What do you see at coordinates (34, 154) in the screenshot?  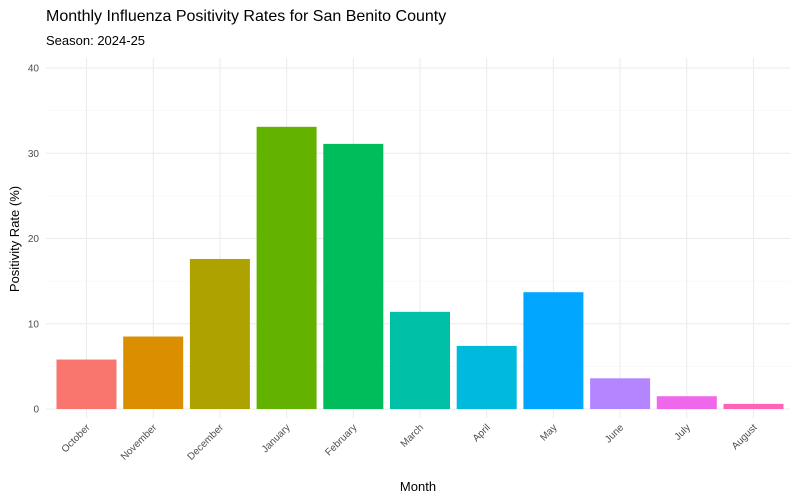 I see `y-tick-label: 30` at bounding box center [34, 154].